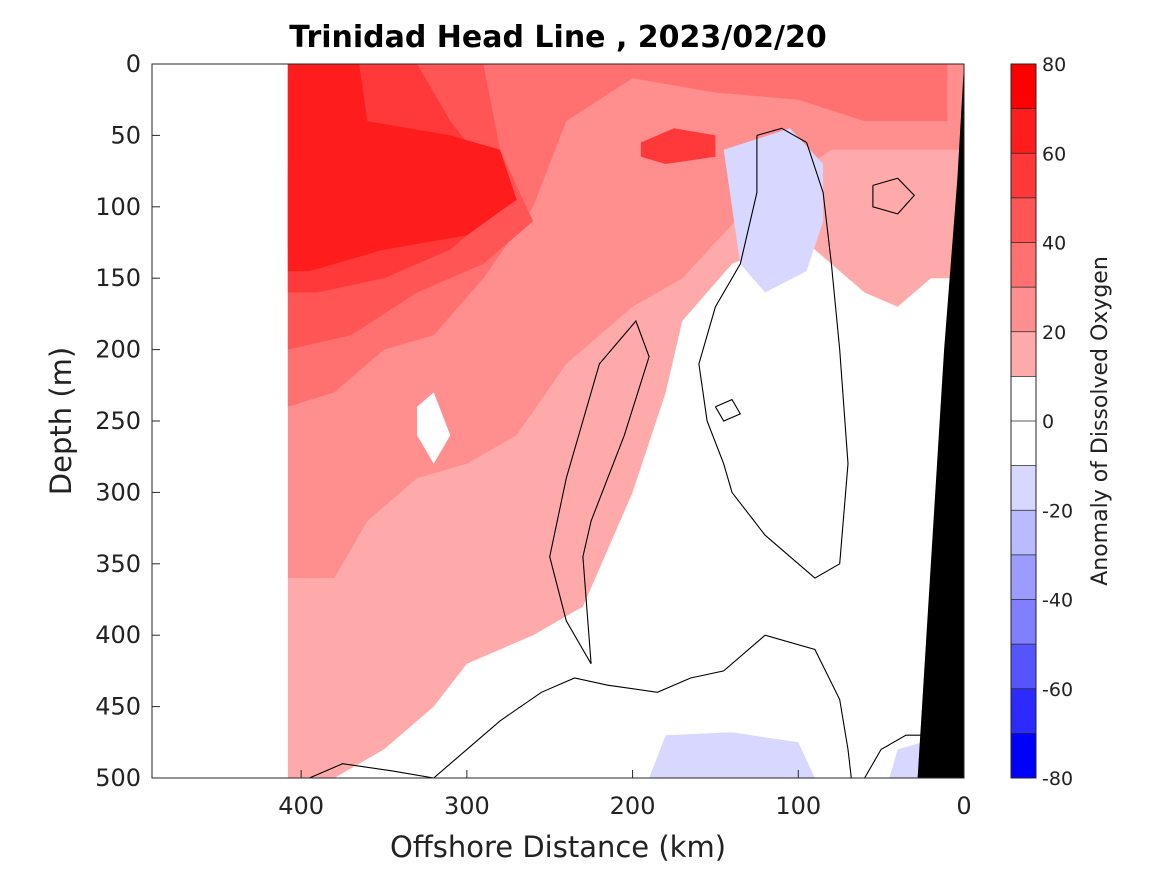 The width and height of the screenshot is (1167, 875). I want to click on y-tick-label: 100, so click(118, 207).